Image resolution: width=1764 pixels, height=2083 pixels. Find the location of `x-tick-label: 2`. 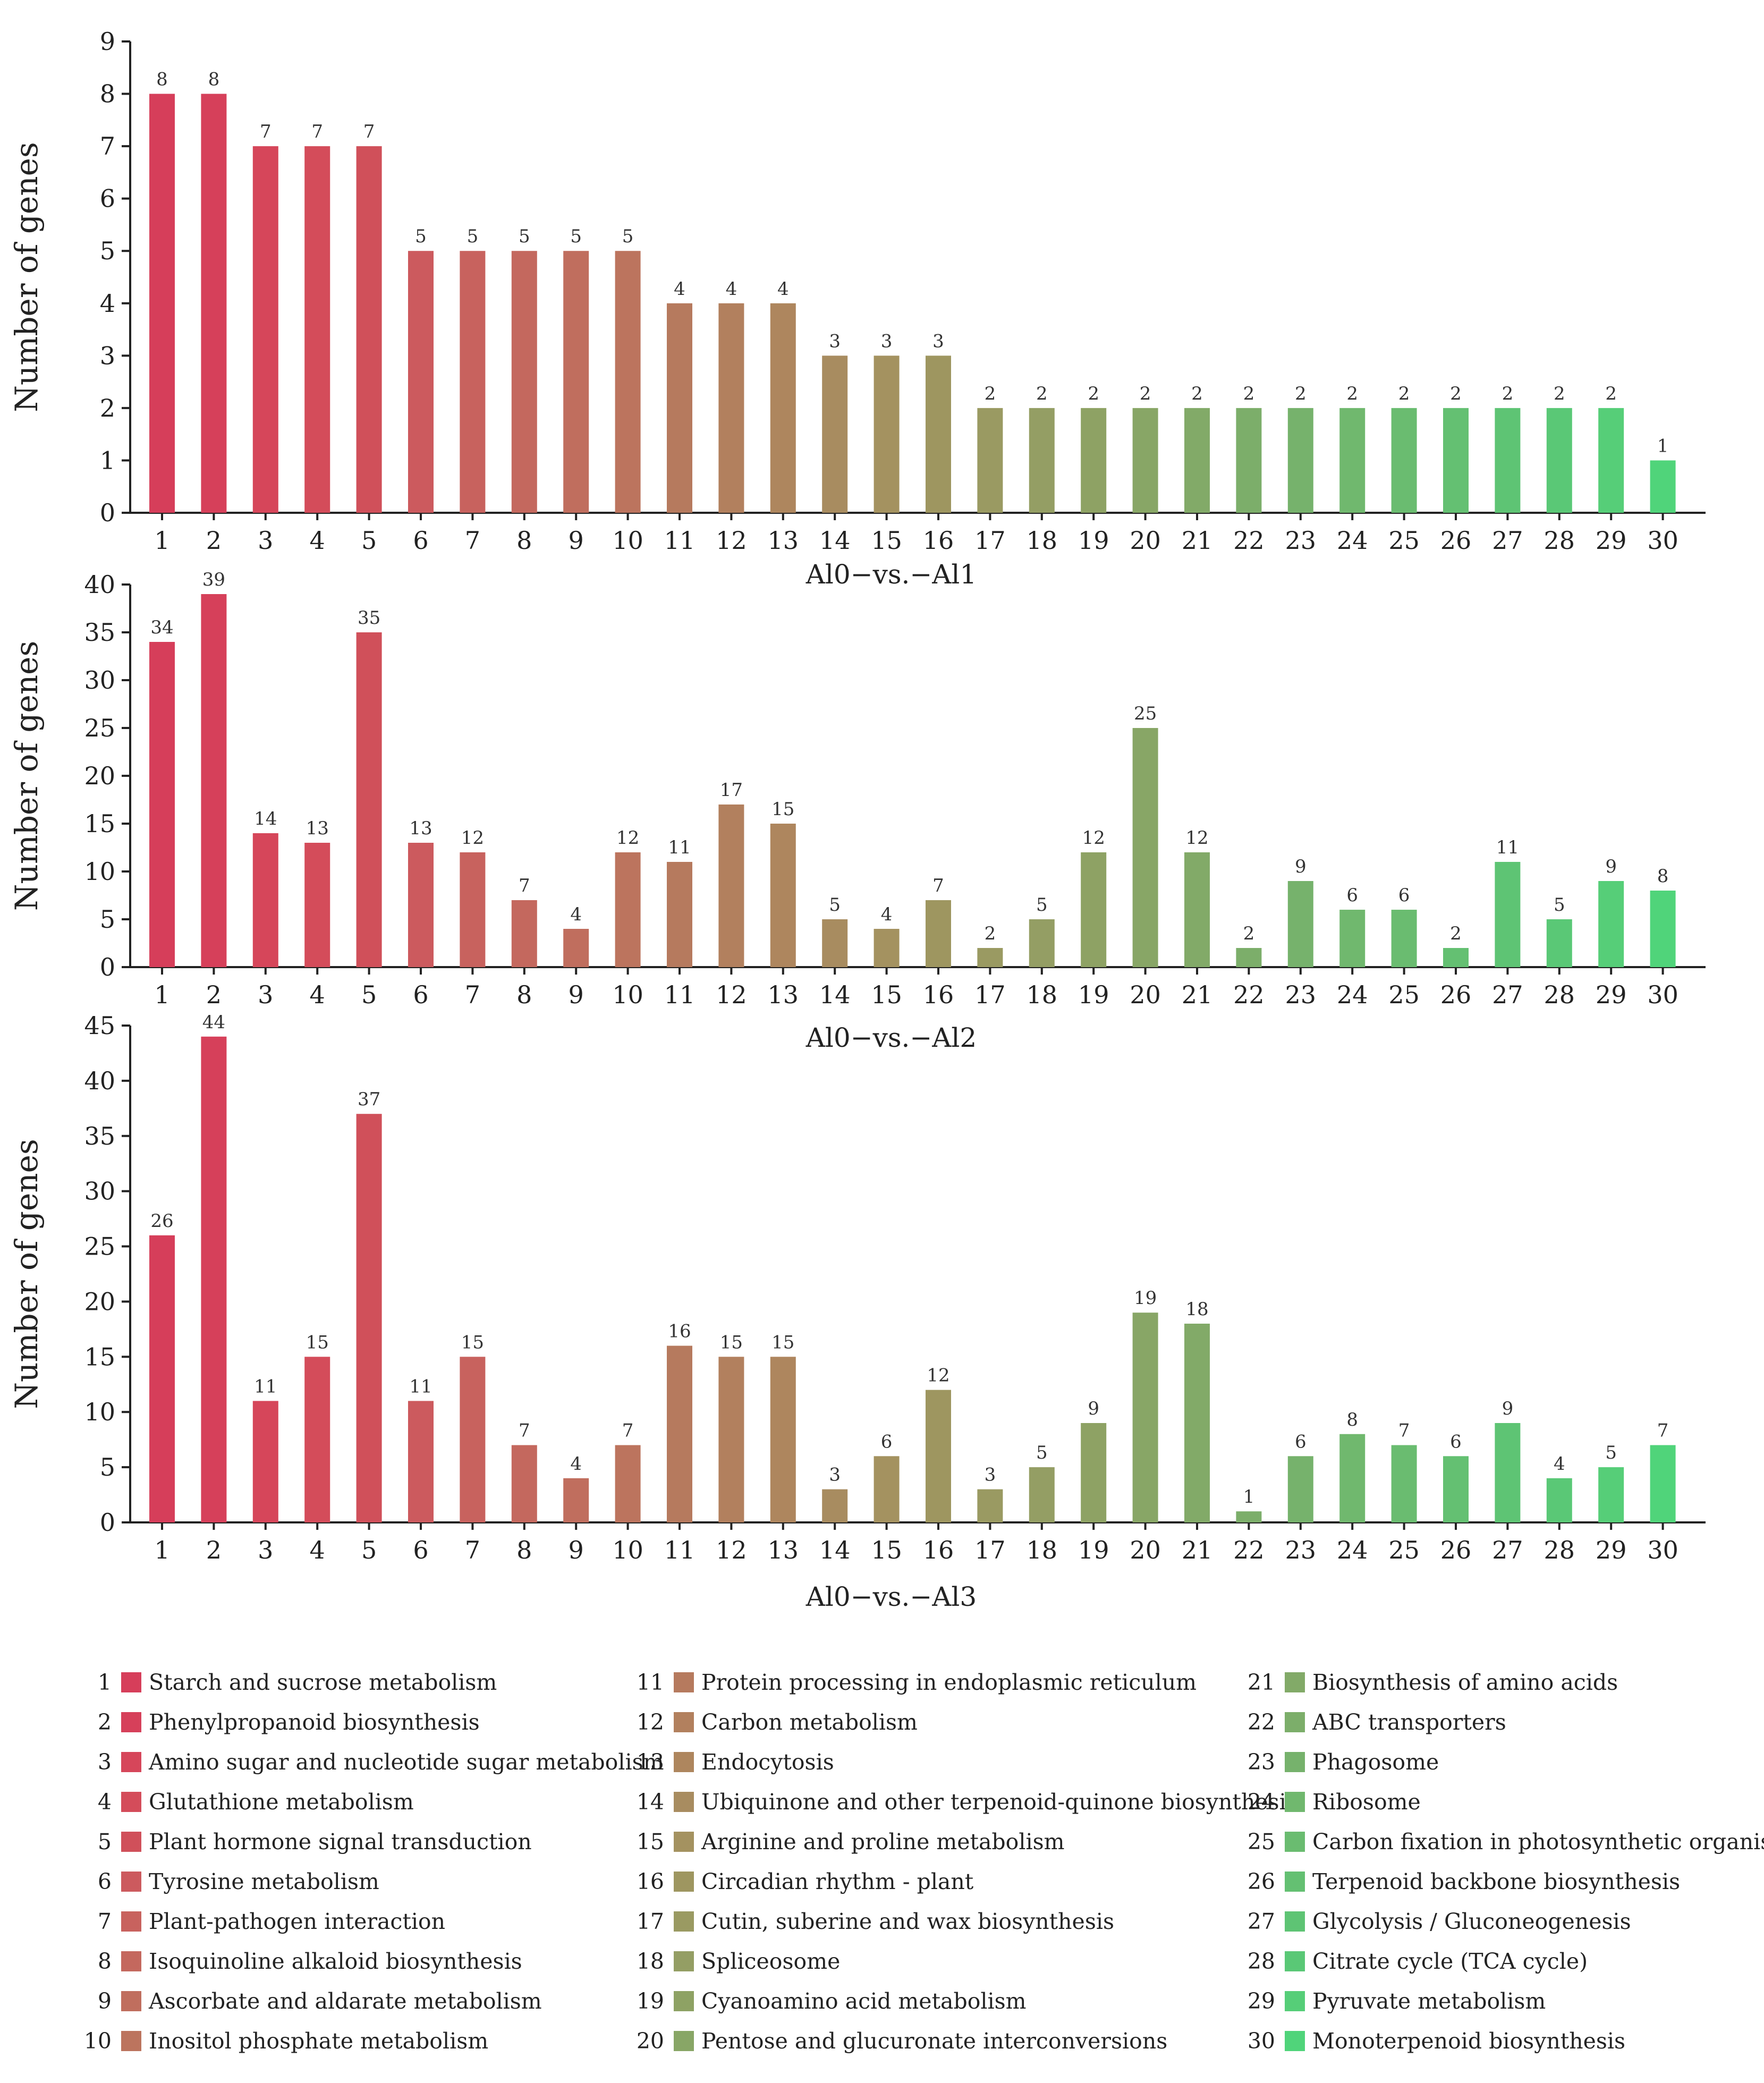

x-tick-label: 2 is located at coordinates (214, 540).